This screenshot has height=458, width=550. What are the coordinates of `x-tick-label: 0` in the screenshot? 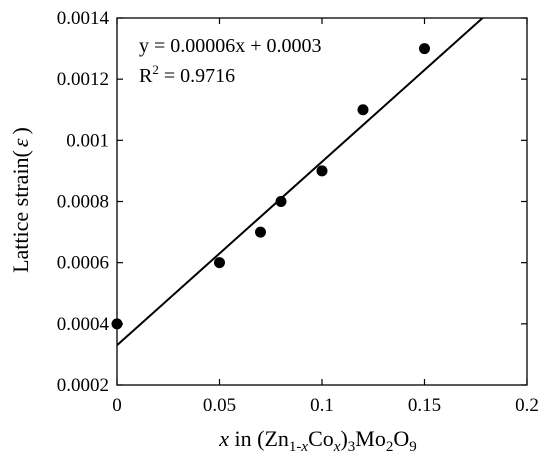 It's located at (117, 405).